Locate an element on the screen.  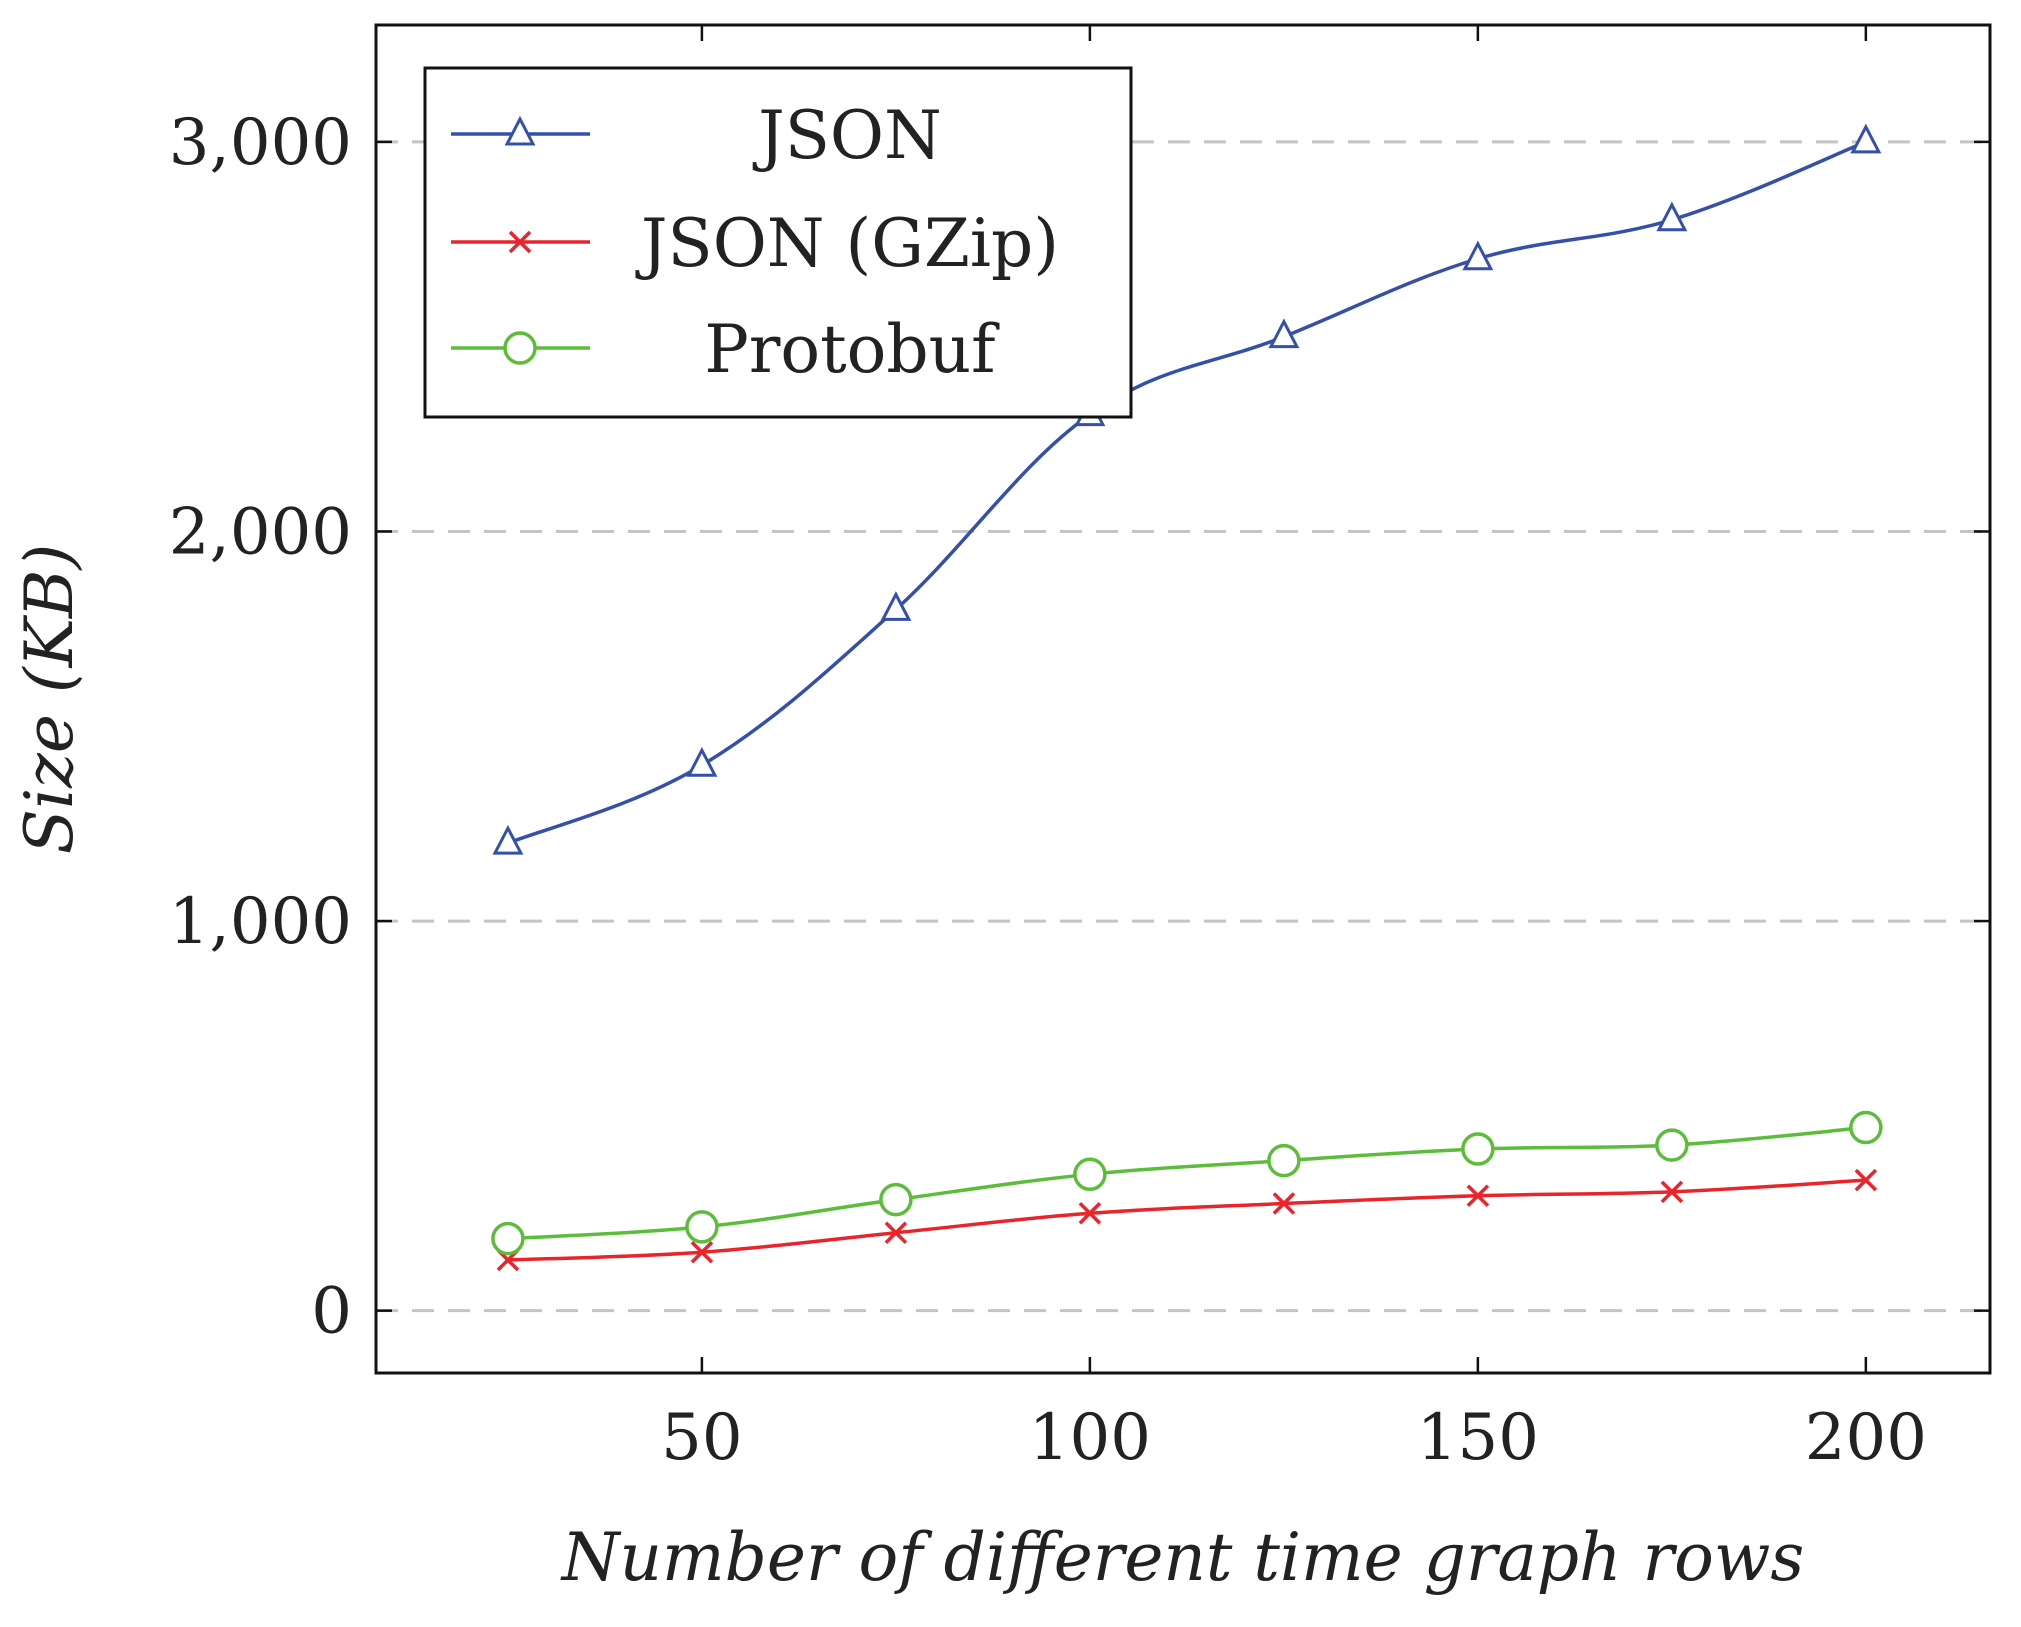
legend-item-json-gzip: JSON (GZip) is located at coordinates (755, 243).